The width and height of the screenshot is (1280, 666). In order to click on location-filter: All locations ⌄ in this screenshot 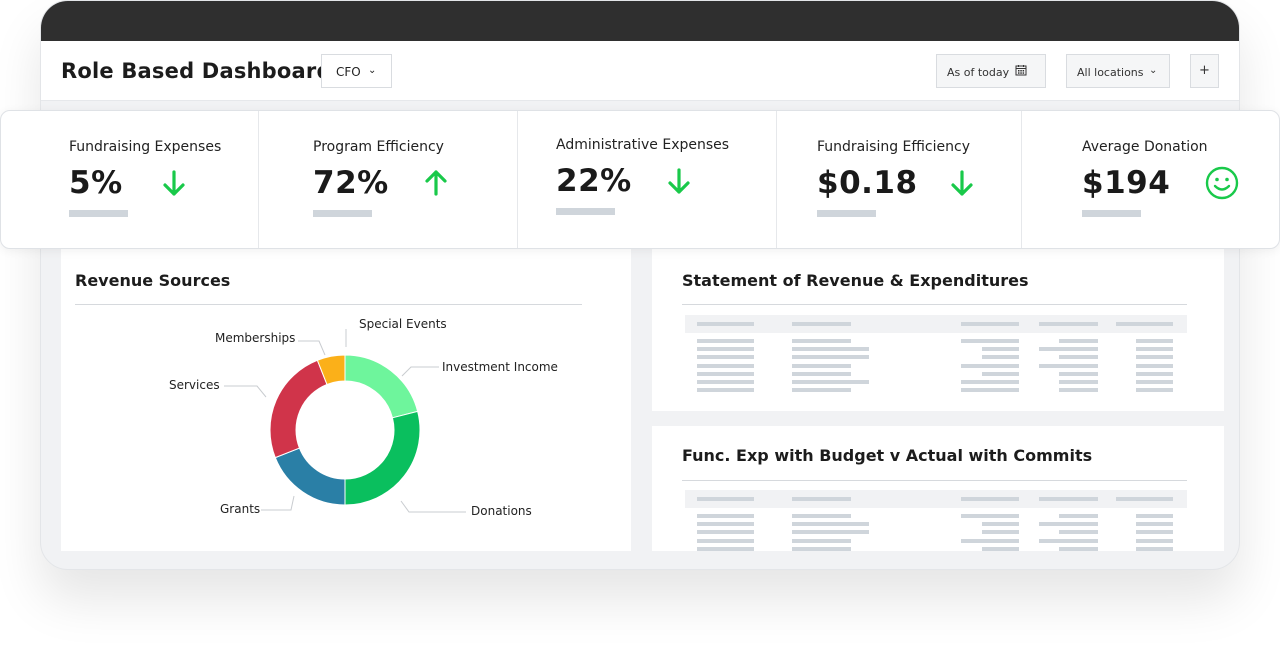, I will do `click(1118, 71)`.